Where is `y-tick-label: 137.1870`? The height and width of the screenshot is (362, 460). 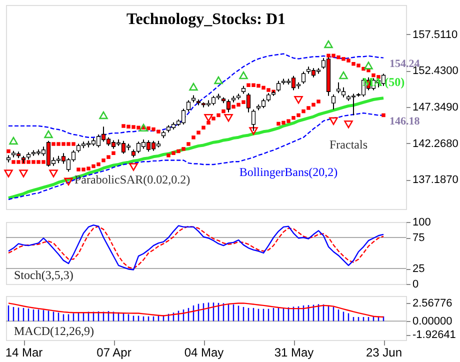
y-tick-label: 137.1870 is located at coordinates (435, 180).